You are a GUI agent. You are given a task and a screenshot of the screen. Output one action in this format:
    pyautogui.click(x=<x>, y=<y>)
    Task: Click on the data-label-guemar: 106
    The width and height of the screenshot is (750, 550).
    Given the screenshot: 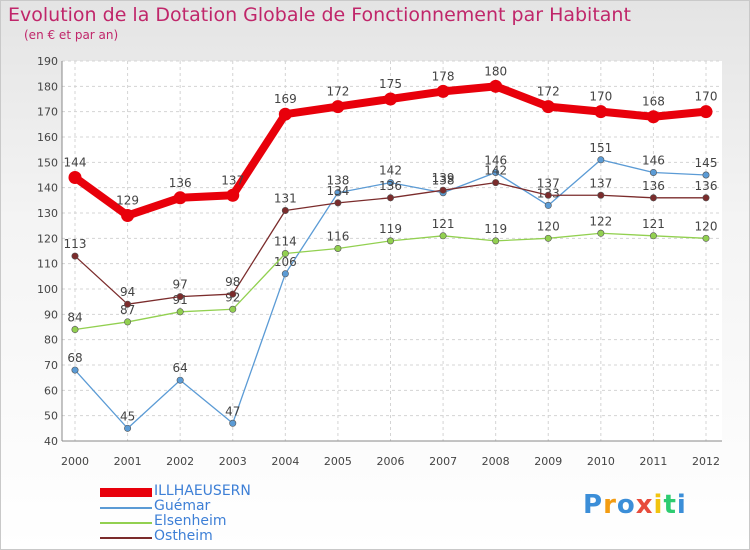 What is the action you would take?
    pyautogui.click(x=285, y=262)
    